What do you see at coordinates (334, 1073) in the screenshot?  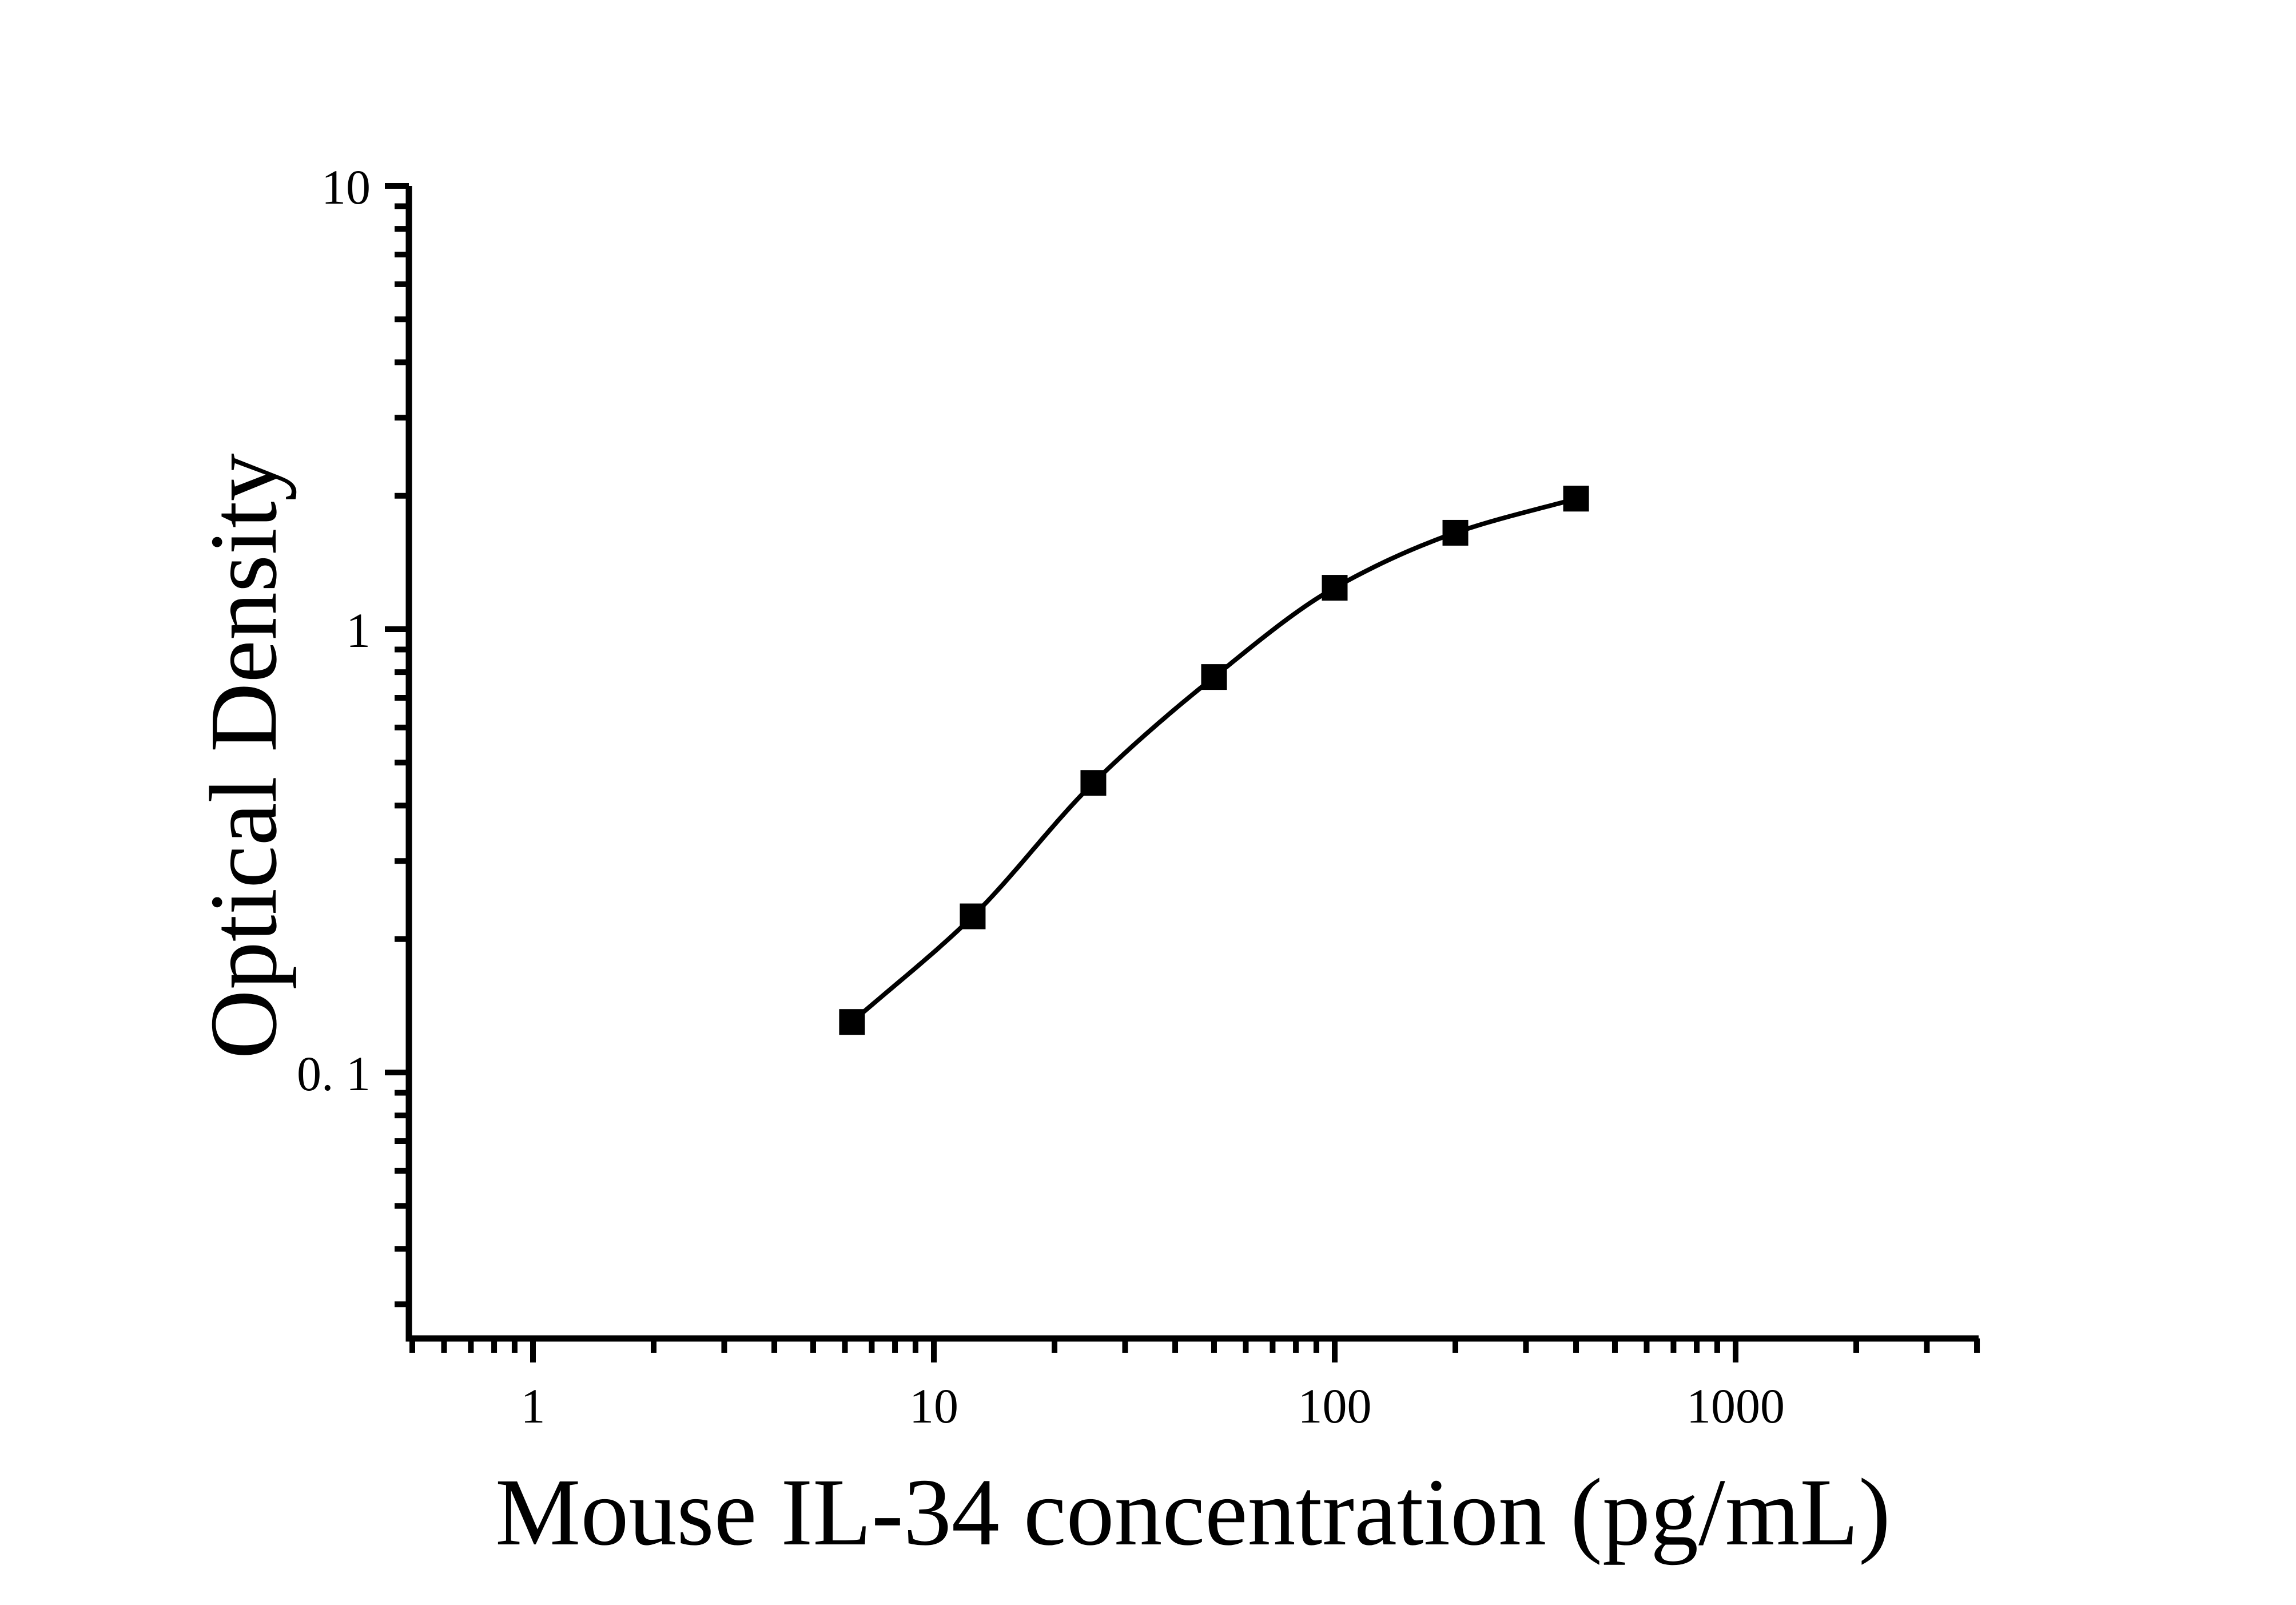 I see `y-tick-label: 0. 1` at bounding box center [334, 1073].